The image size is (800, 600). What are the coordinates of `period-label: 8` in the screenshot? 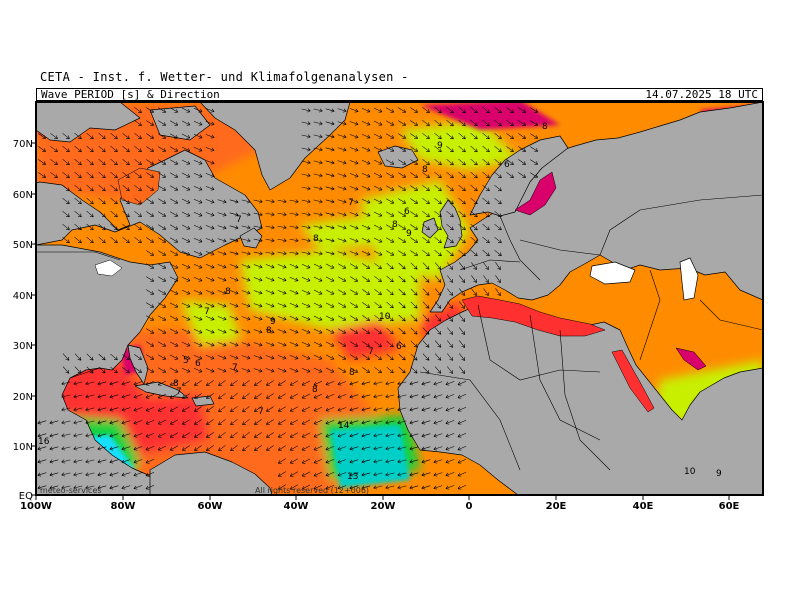 It's located at (425, 170).